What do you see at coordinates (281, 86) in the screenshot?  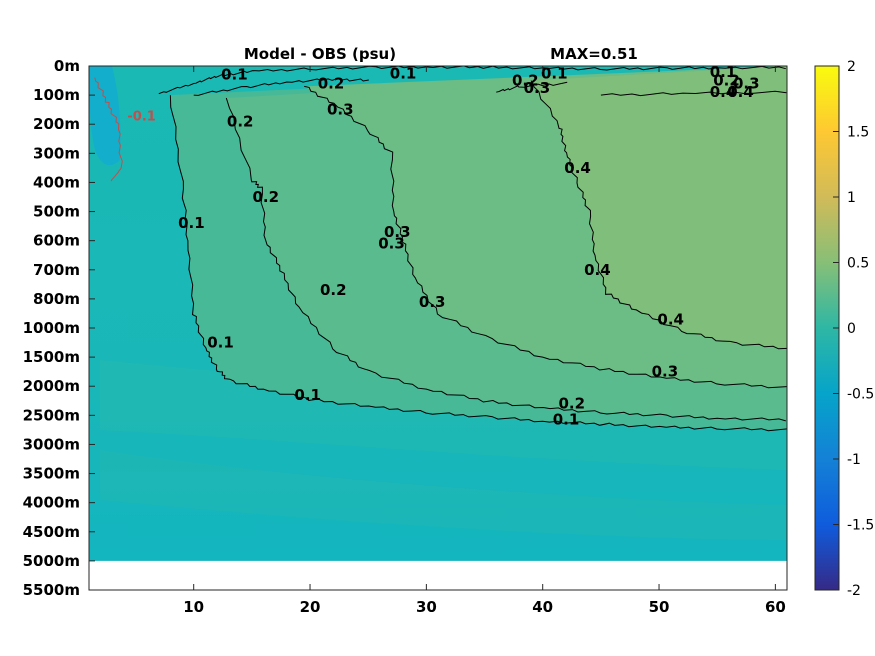 I see `contour-0neg-2-line` at bounding box center [281, 86].